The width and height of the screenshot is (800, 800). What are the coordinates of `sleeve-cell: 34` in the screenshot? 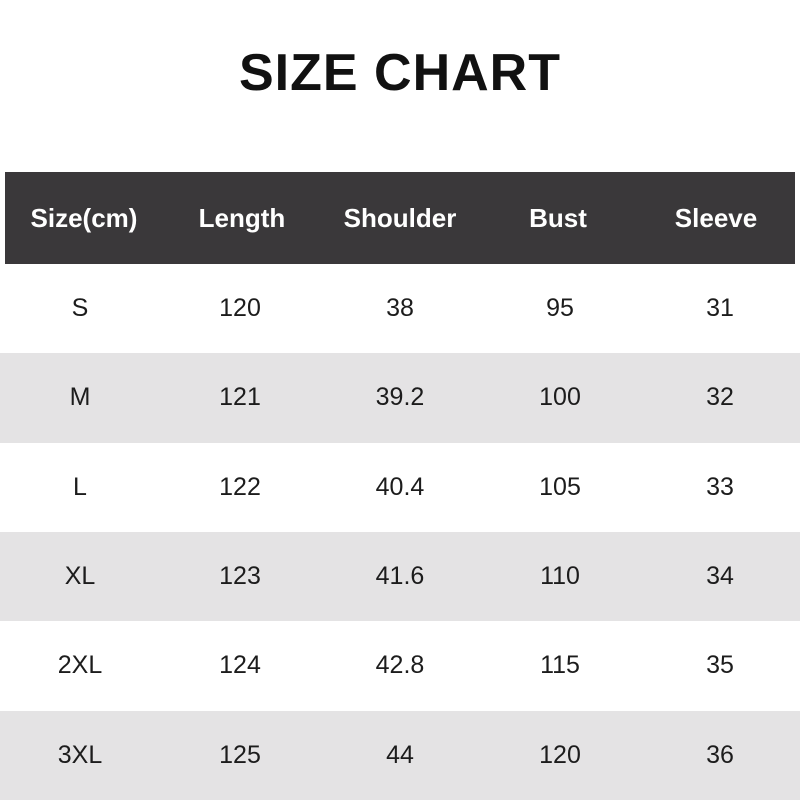 It's located at (720, 576).